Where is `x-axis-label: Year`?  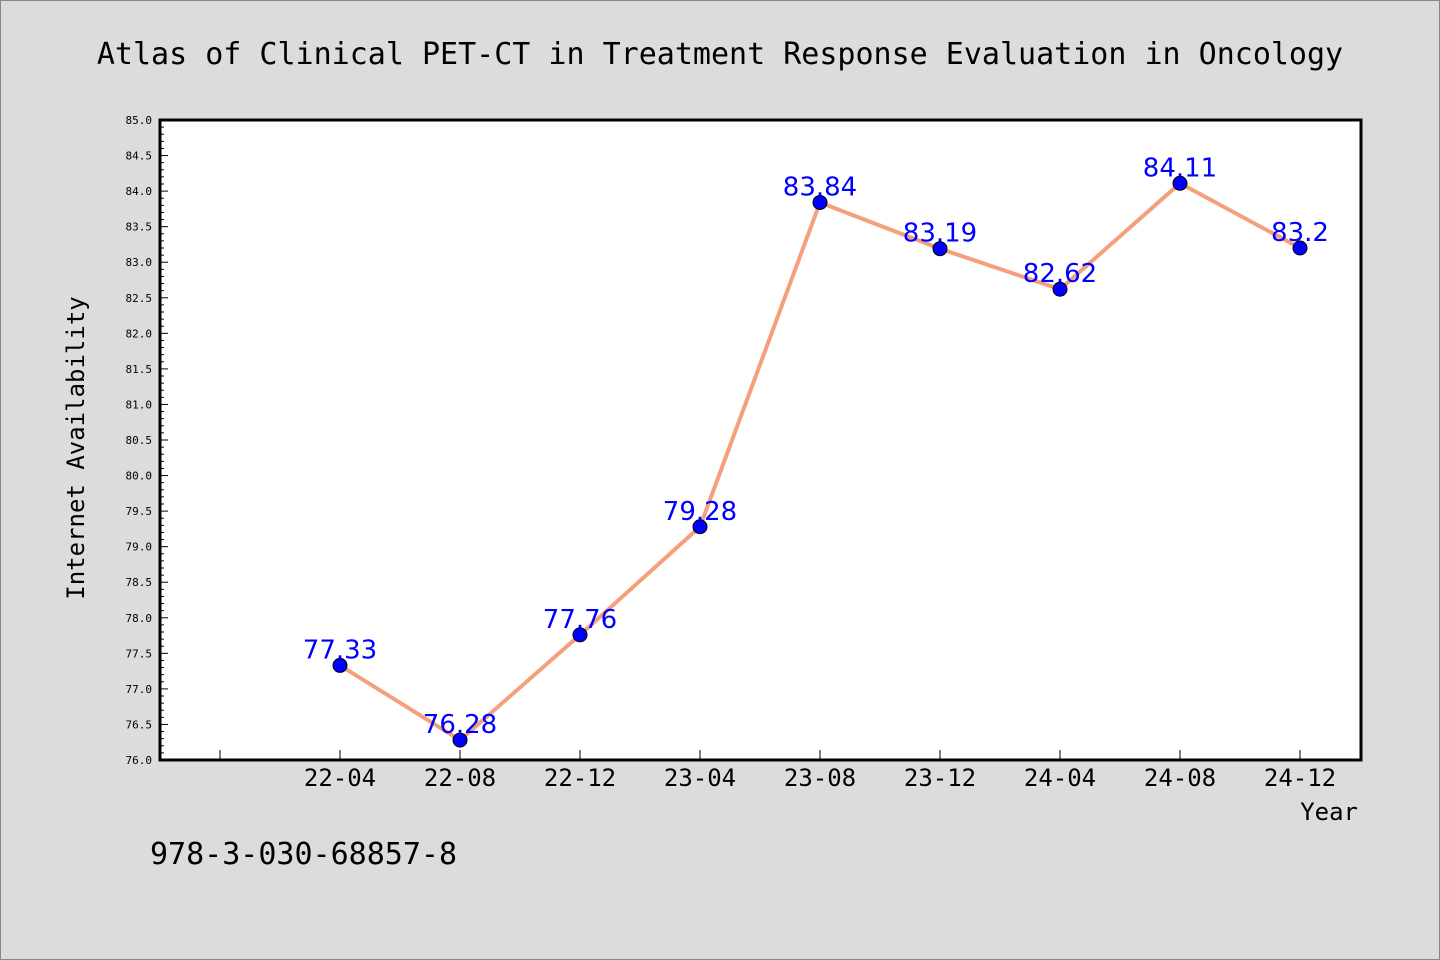
x-axis-label: Year is located at coordinates (1329, 812).